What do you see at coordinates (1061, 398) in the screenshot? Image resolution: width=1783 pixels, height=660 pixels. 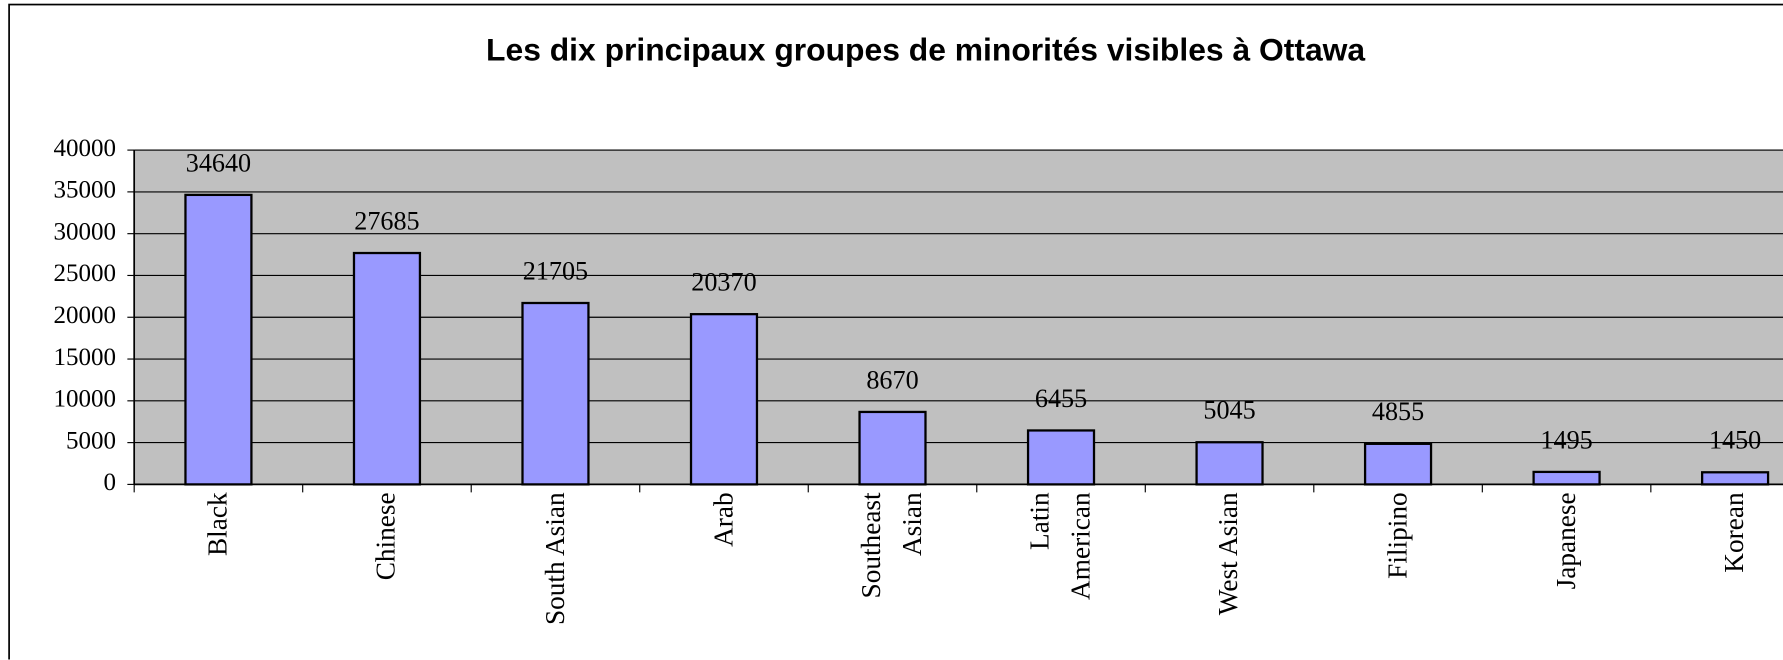 I see `data-label: 6455` at bounding box center [1061, 398].